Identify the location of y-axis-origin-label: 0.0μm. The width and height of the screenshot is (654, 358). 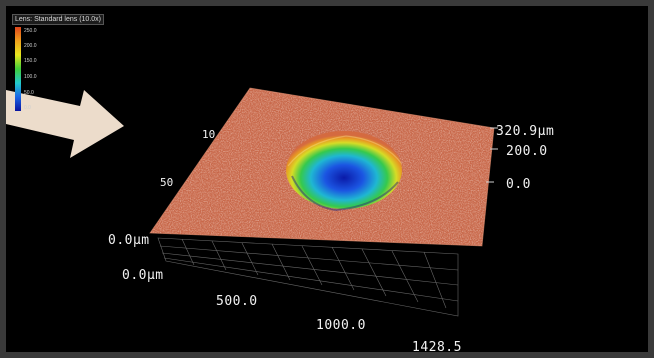
(129, 240).